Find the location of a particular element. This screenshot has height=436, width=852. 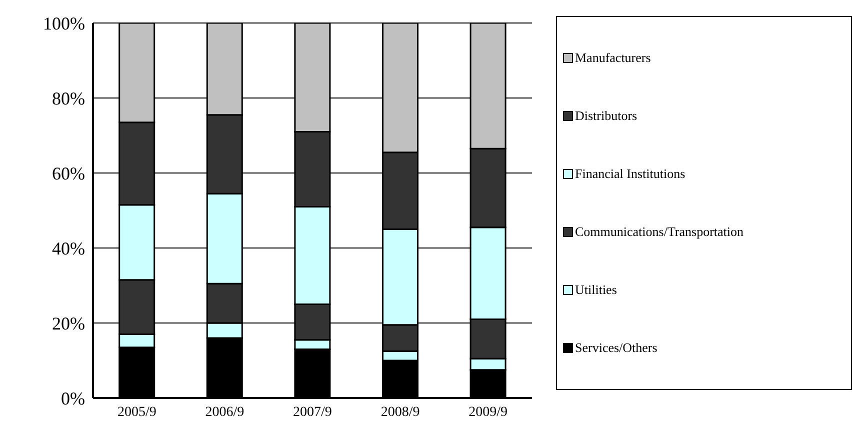

y-tick-label: 80% is located at coordinates (68, 98).